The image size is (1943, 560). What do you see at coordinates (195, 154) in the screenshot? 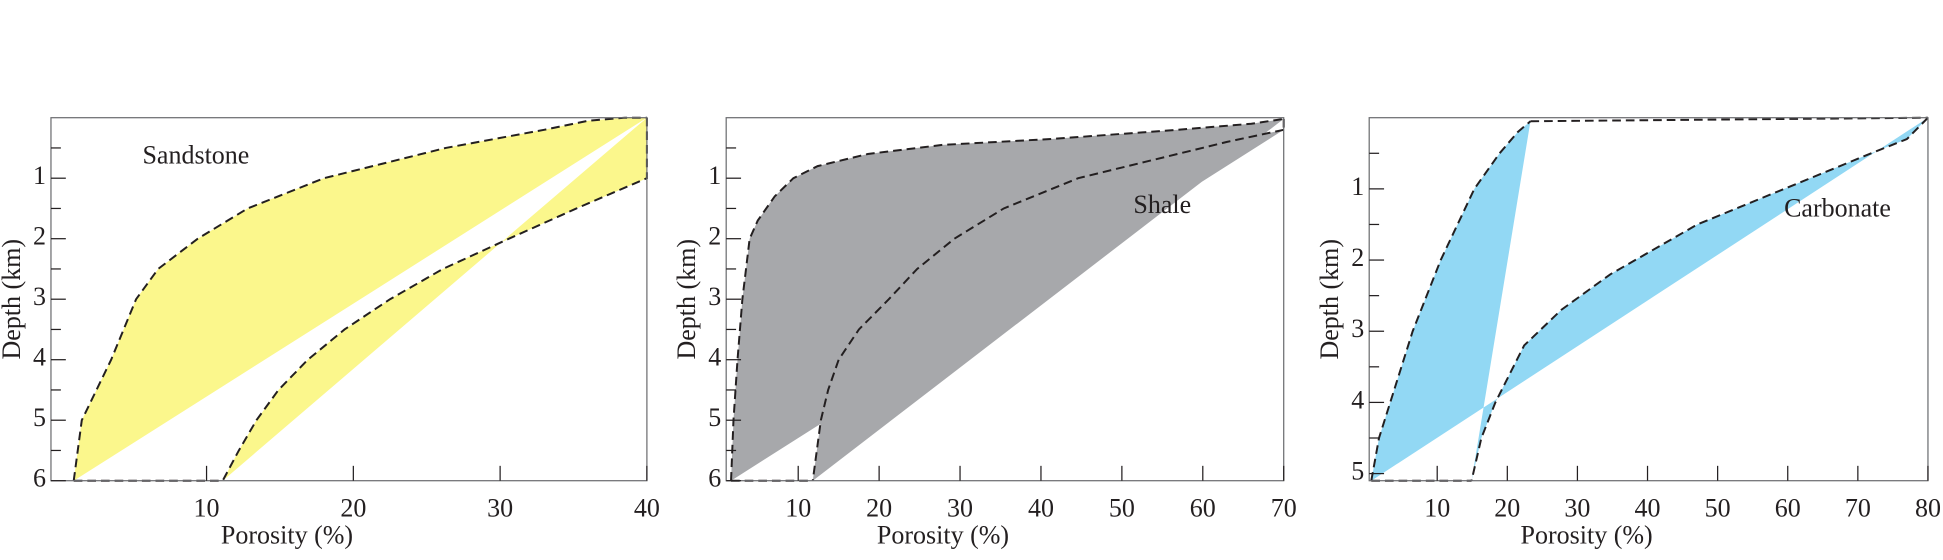
I see `band-label: Sandstone` at bounding box center [195, 154].